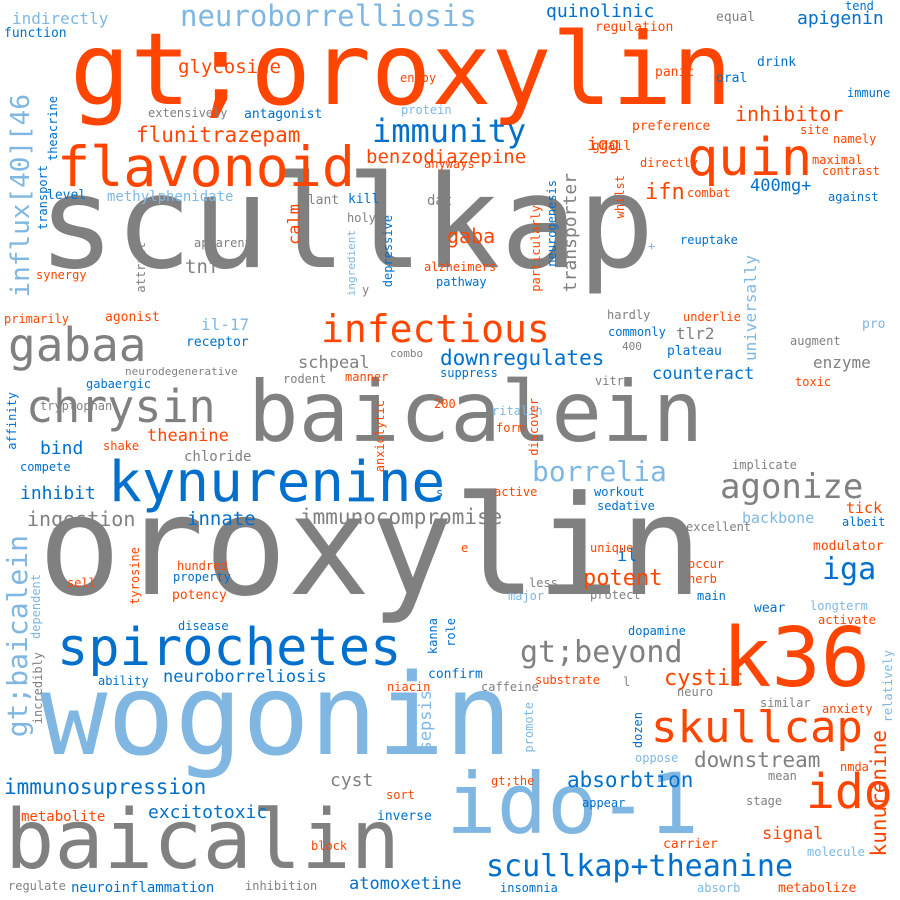 This screenshot has width=900, height=900. I want to click on word: disease, so click(203, 626).